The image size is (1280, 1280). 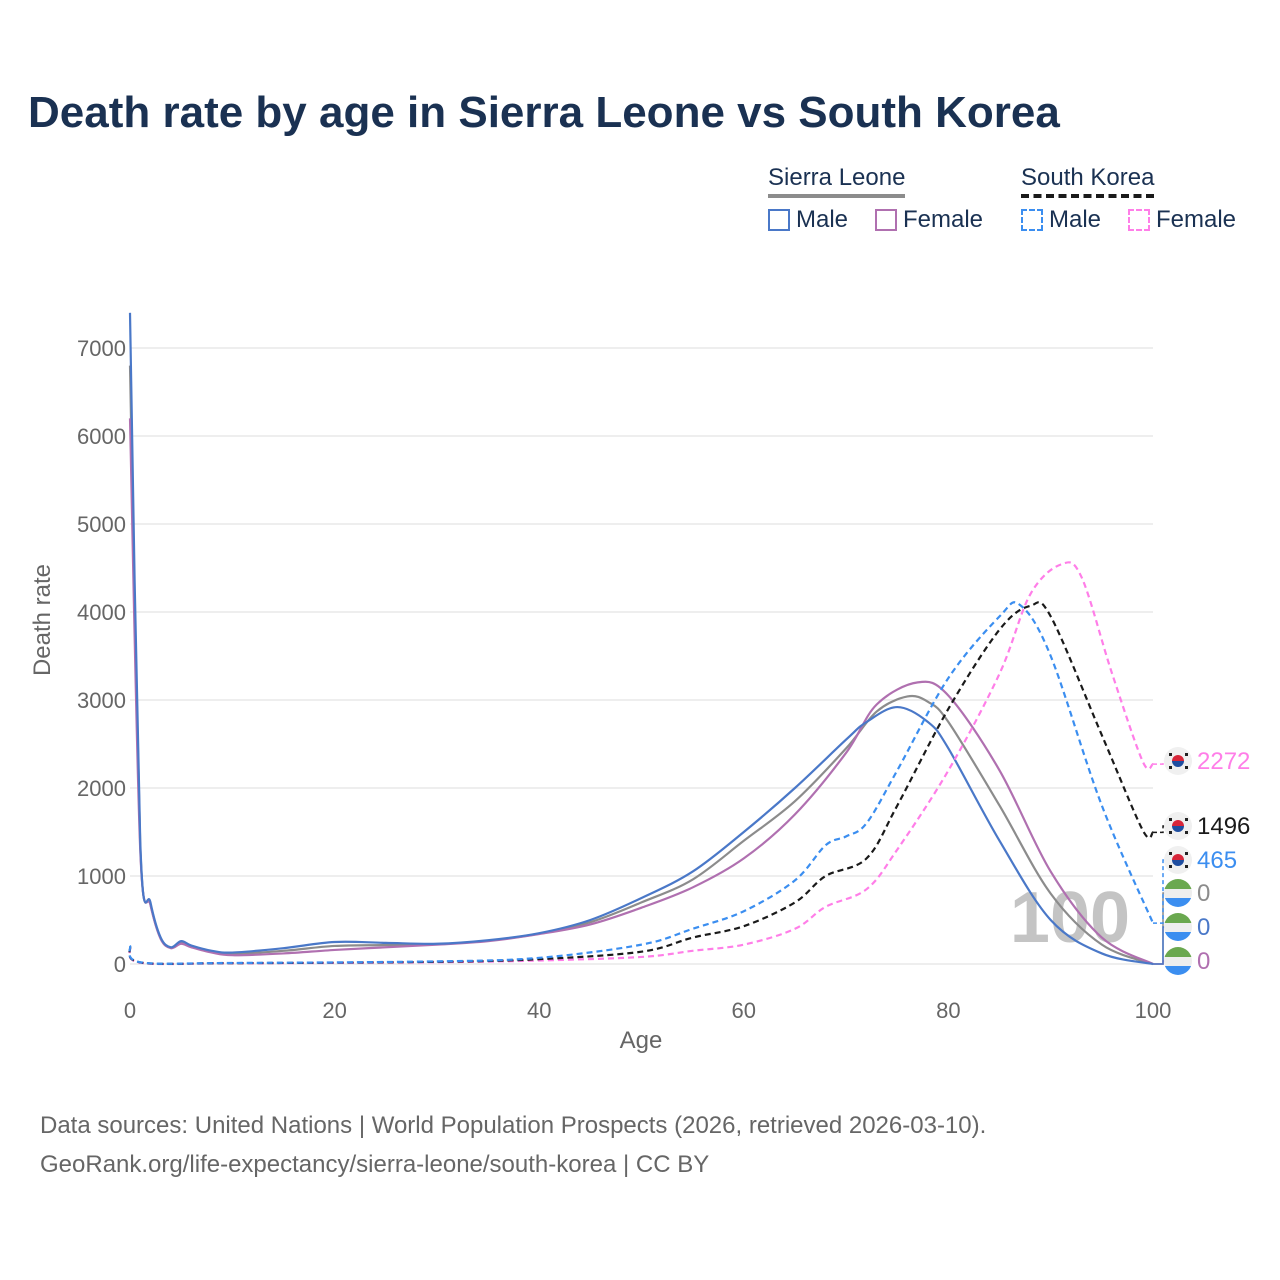 I want to click on y-tick-label: 3000, so click(x=101, y=700).